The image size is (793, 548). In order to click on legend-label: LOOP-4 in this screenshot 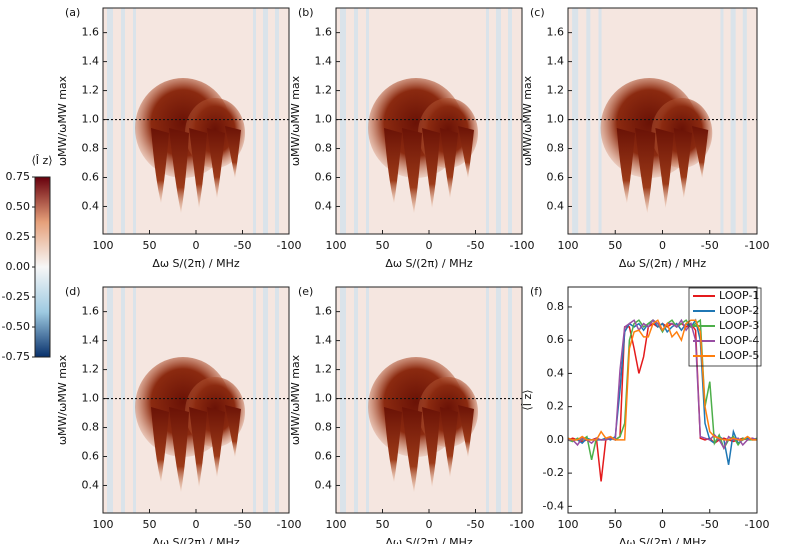, I will do `click(739, 340)`.